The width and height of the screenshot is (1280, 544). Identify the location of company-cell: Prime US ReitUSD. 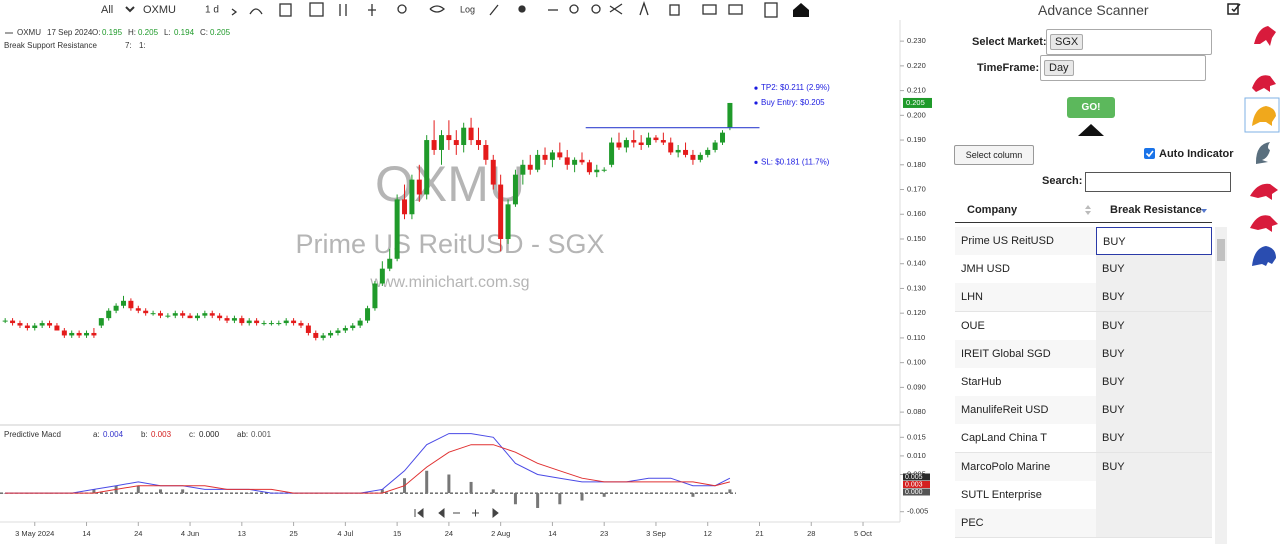
(1025, 241).